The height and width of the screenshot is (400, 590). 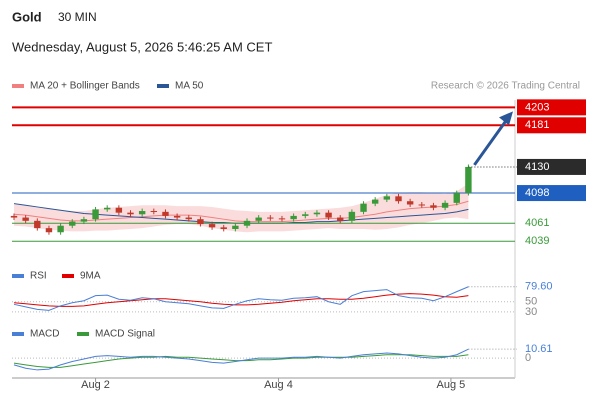 I want to click on legend-label: MA 50, so click(x=189, y=86).